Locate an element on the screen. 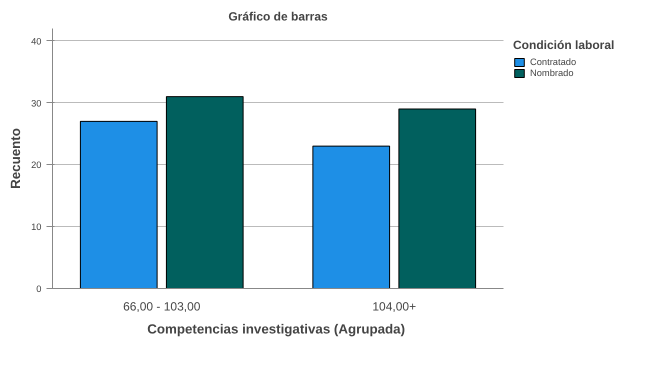  y-tick-label: 30 is located at coordinates (36, 103).